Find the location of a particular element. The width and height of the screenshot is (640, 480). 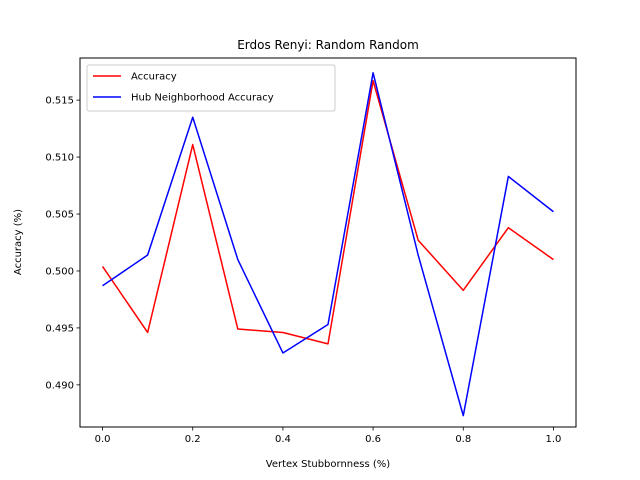

x-tick-label: 1.0 is located at coordinates (554, 439).